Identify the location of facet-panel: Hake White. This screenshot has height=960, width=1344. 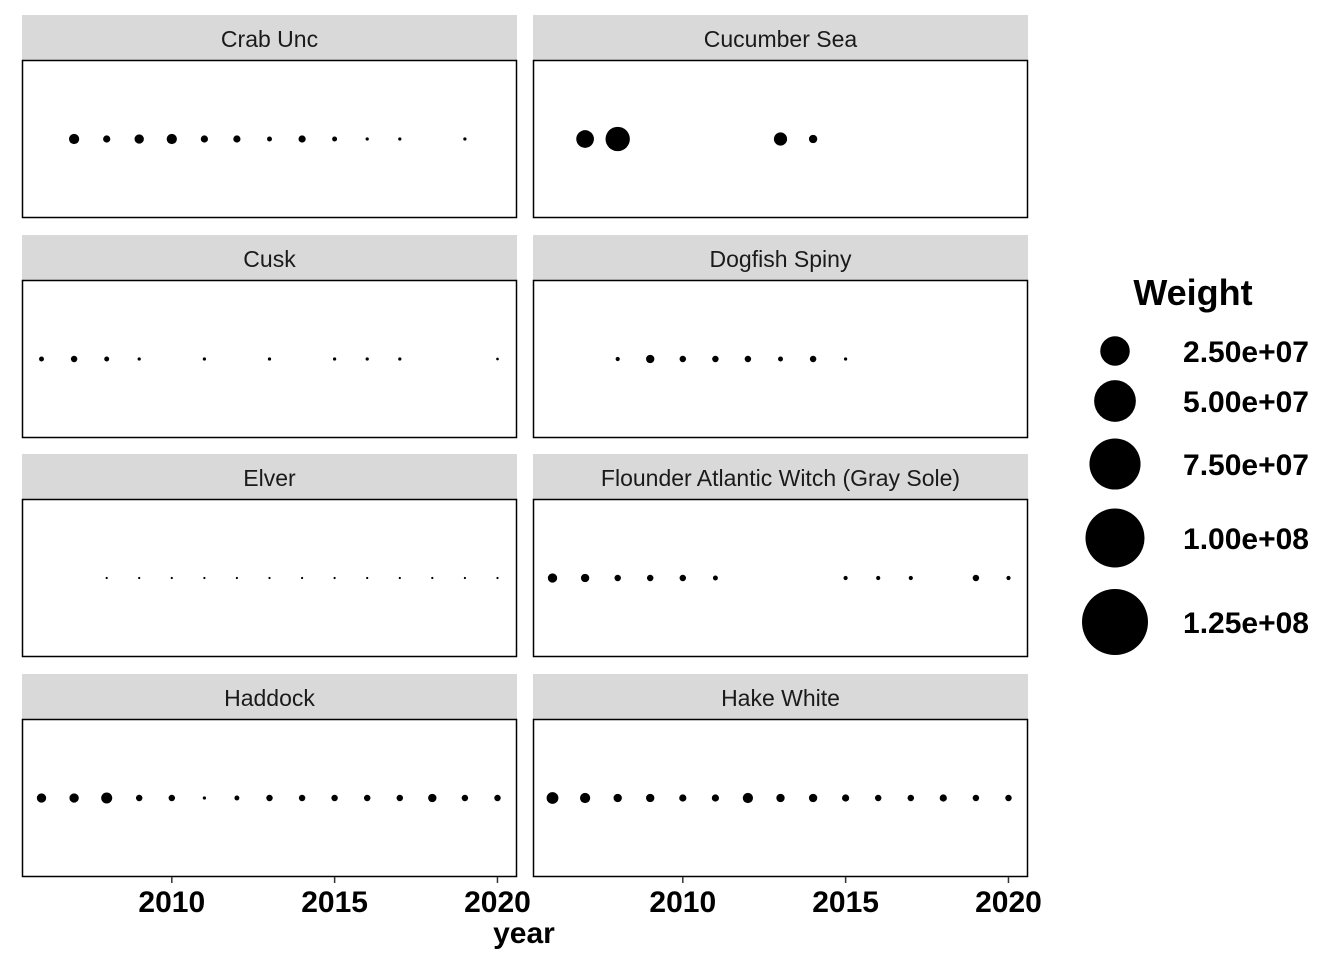
(780, 776).